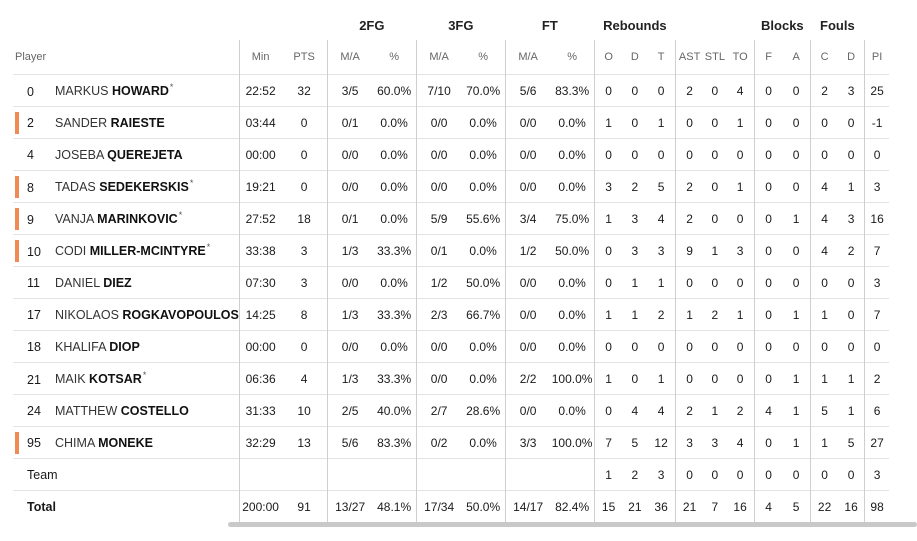  What do you see at coordinates (126, 379) in the screenshot?
I see `player-name-cell: 21 MAIK KOTSAR*` at bounding box center [126, 379].